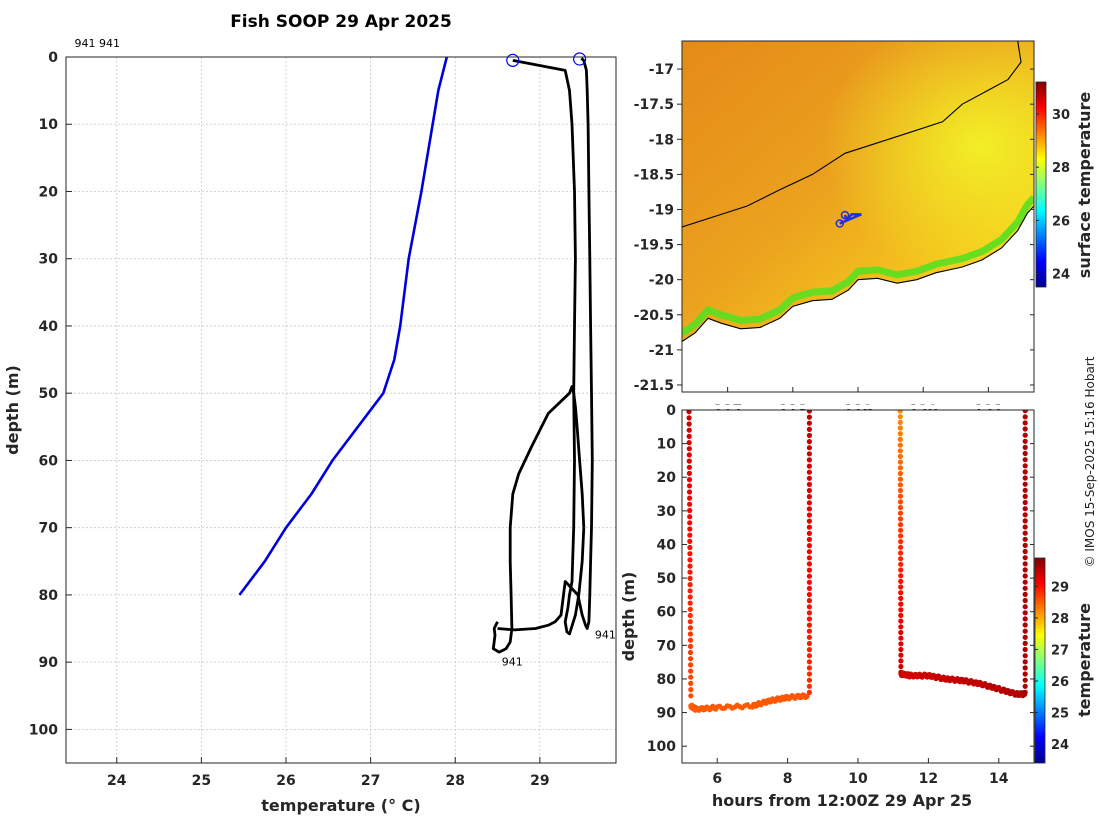  Describe the element at coordinates (654, 105) in the screenshot. I see `y-tick-label: -17.5` at that location.